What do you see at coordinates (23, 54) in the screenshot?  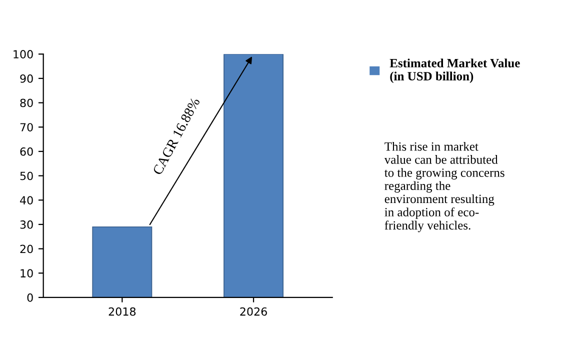 I see `y-tick-label: 100` at bounding box center [23, 54].